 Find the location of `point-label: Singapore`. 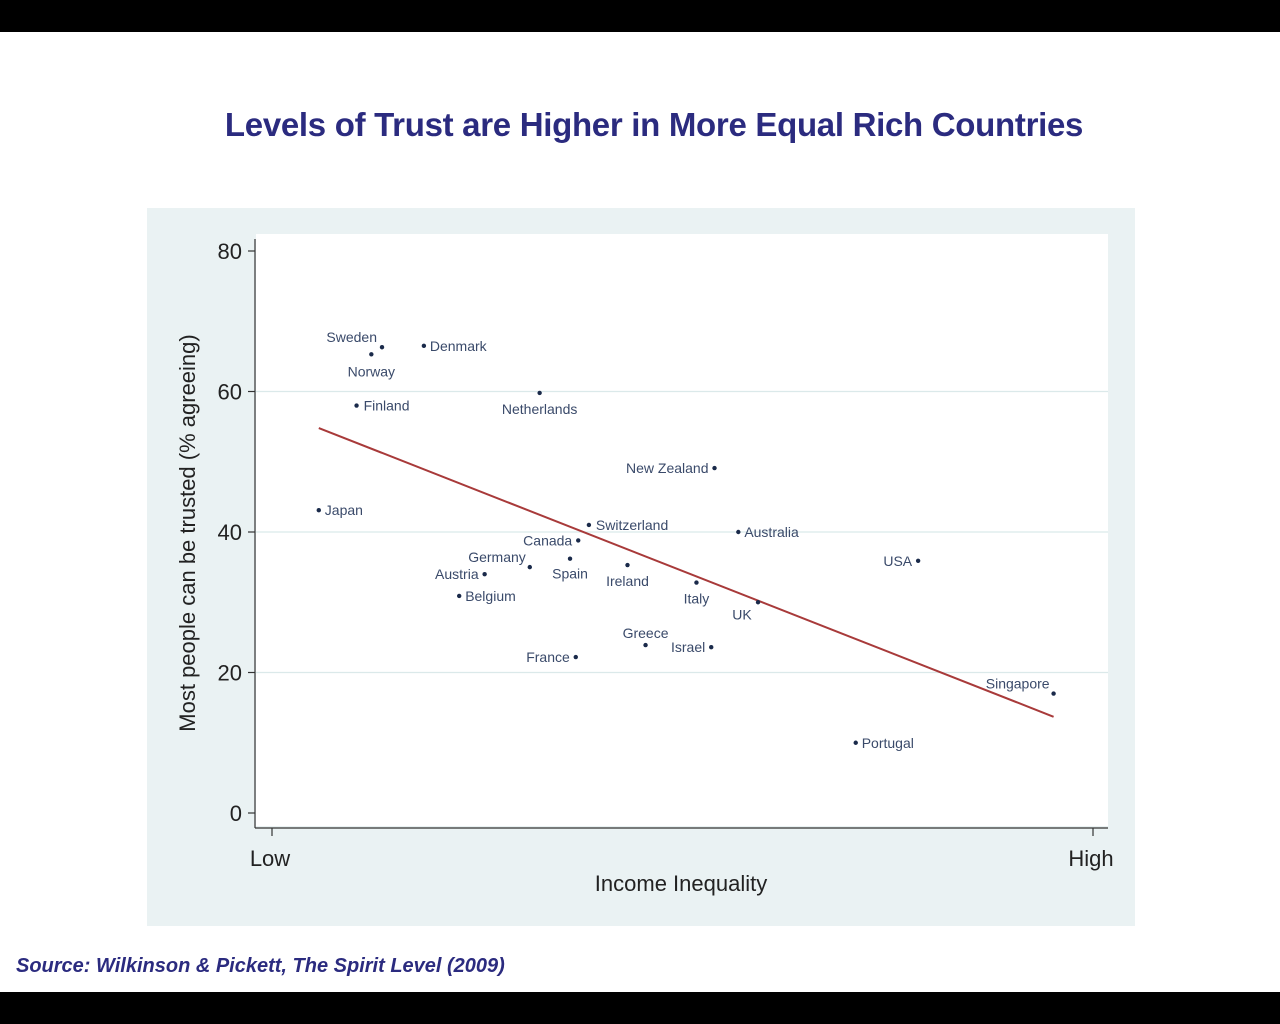

point-label: Singapore is located at coordinates (1018, 684).